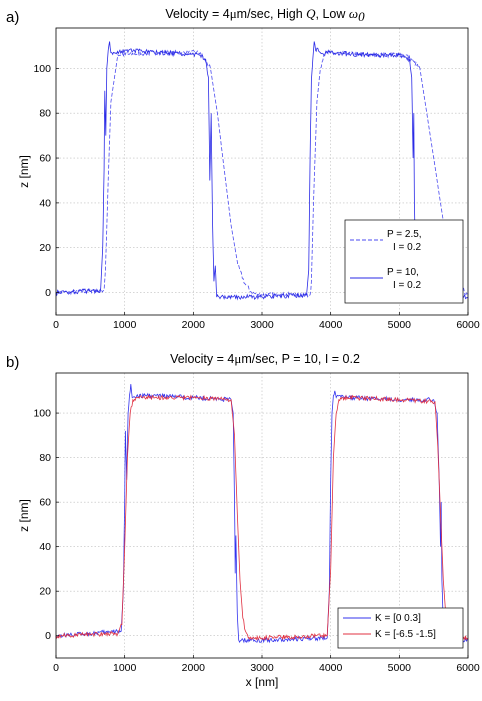  I want to click on chart-a-x-tick-label: 1000, so click(125, 325).